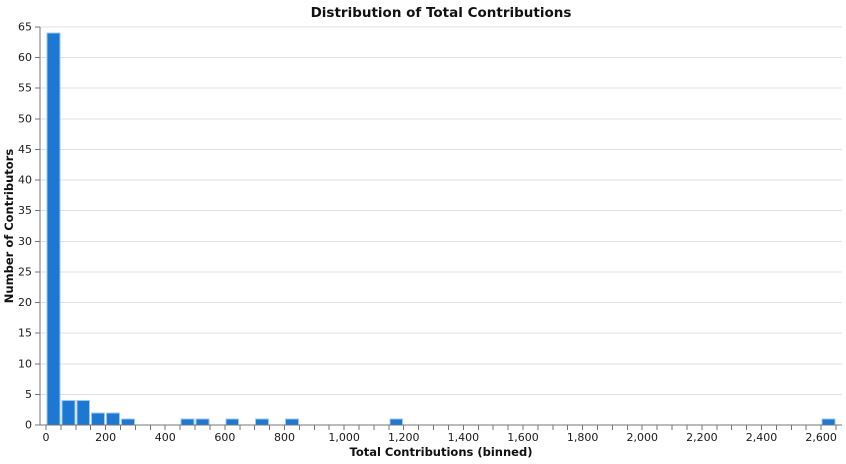 The width and height of the screenshot is (846, 464). What do you see at coordinates (523, 437) in the screenshot?
I see `x-tick-label: 1,600` at bounding box center [523, 437].